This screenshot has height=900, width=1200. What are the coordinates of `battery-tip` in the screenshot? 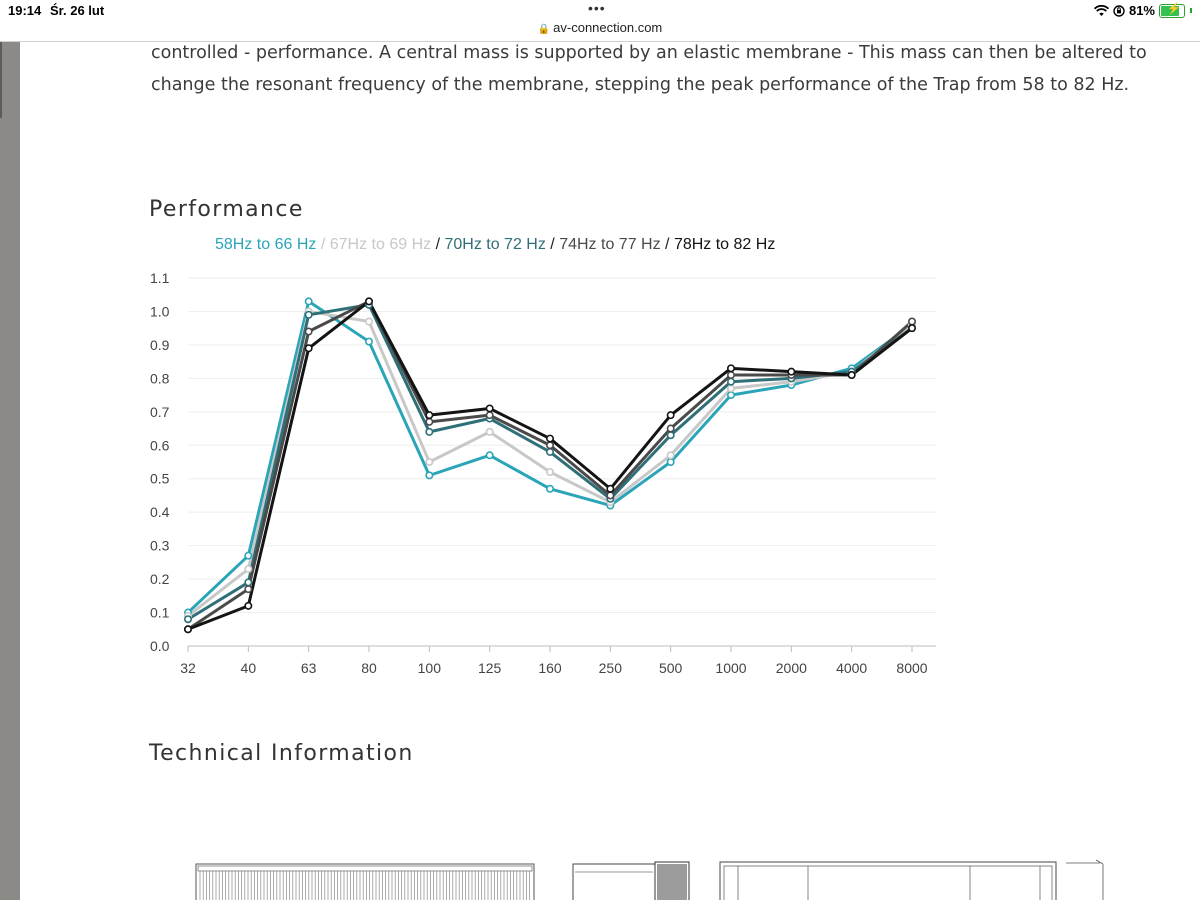 It's located at (1191, 10).